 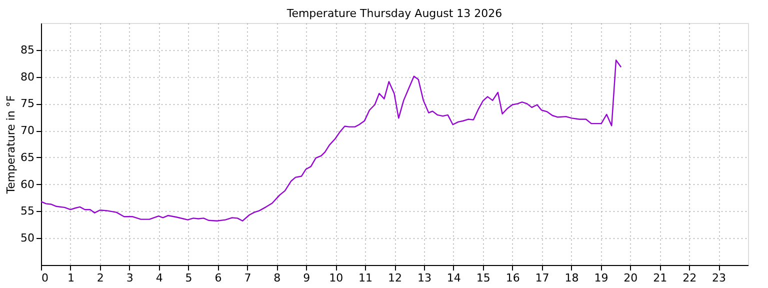 I want to click on x-tick-label: 7, so click(x=248, y=278).